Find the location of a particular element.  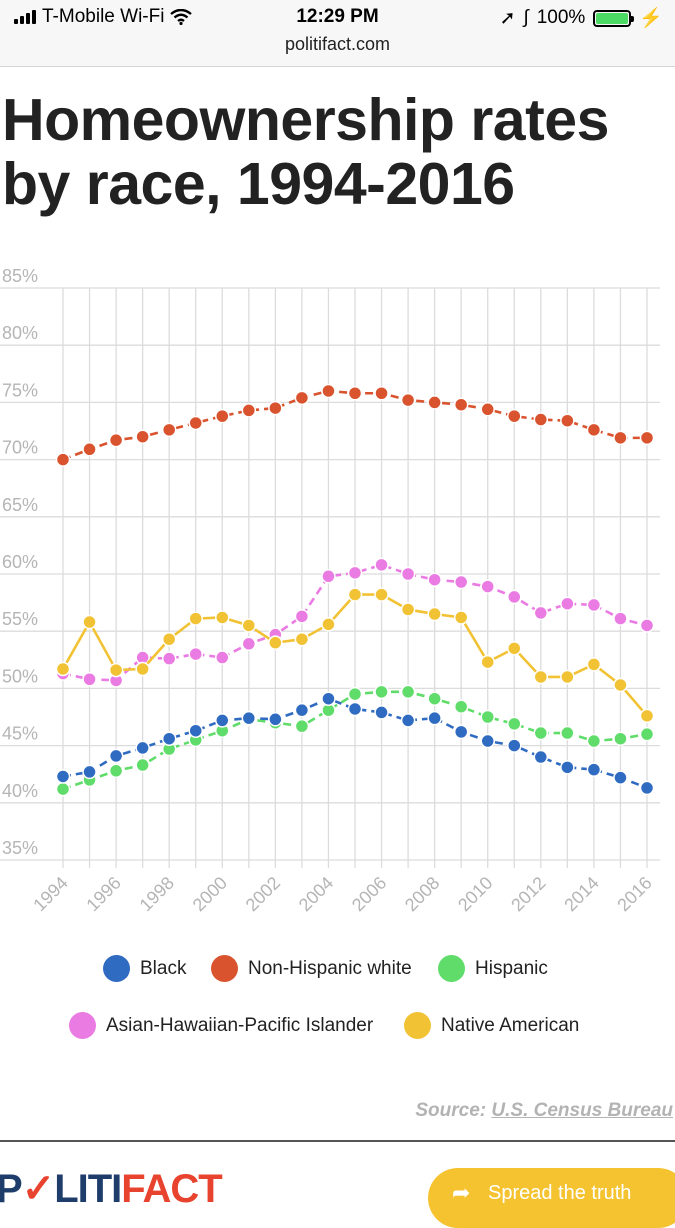

series-line-asian-hawaiian-pacific-islander is located at coordinates (355, 622).